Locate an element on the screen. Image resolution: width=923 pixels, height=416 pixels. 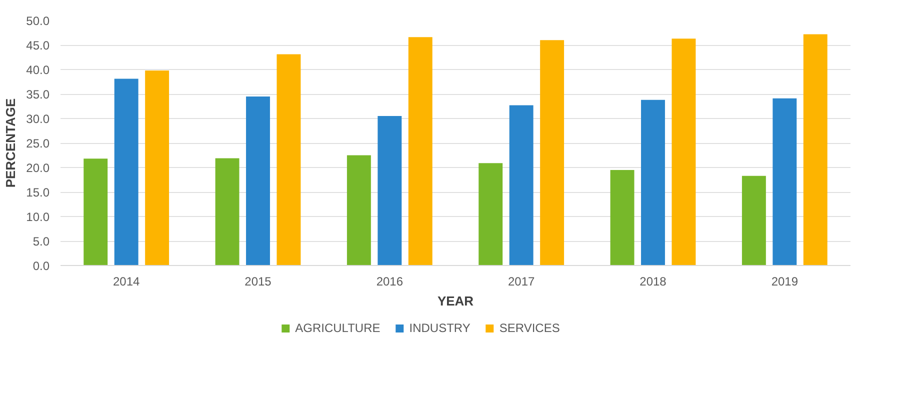
y-tick-label: 10.0 is located at coordinates (38, 217).